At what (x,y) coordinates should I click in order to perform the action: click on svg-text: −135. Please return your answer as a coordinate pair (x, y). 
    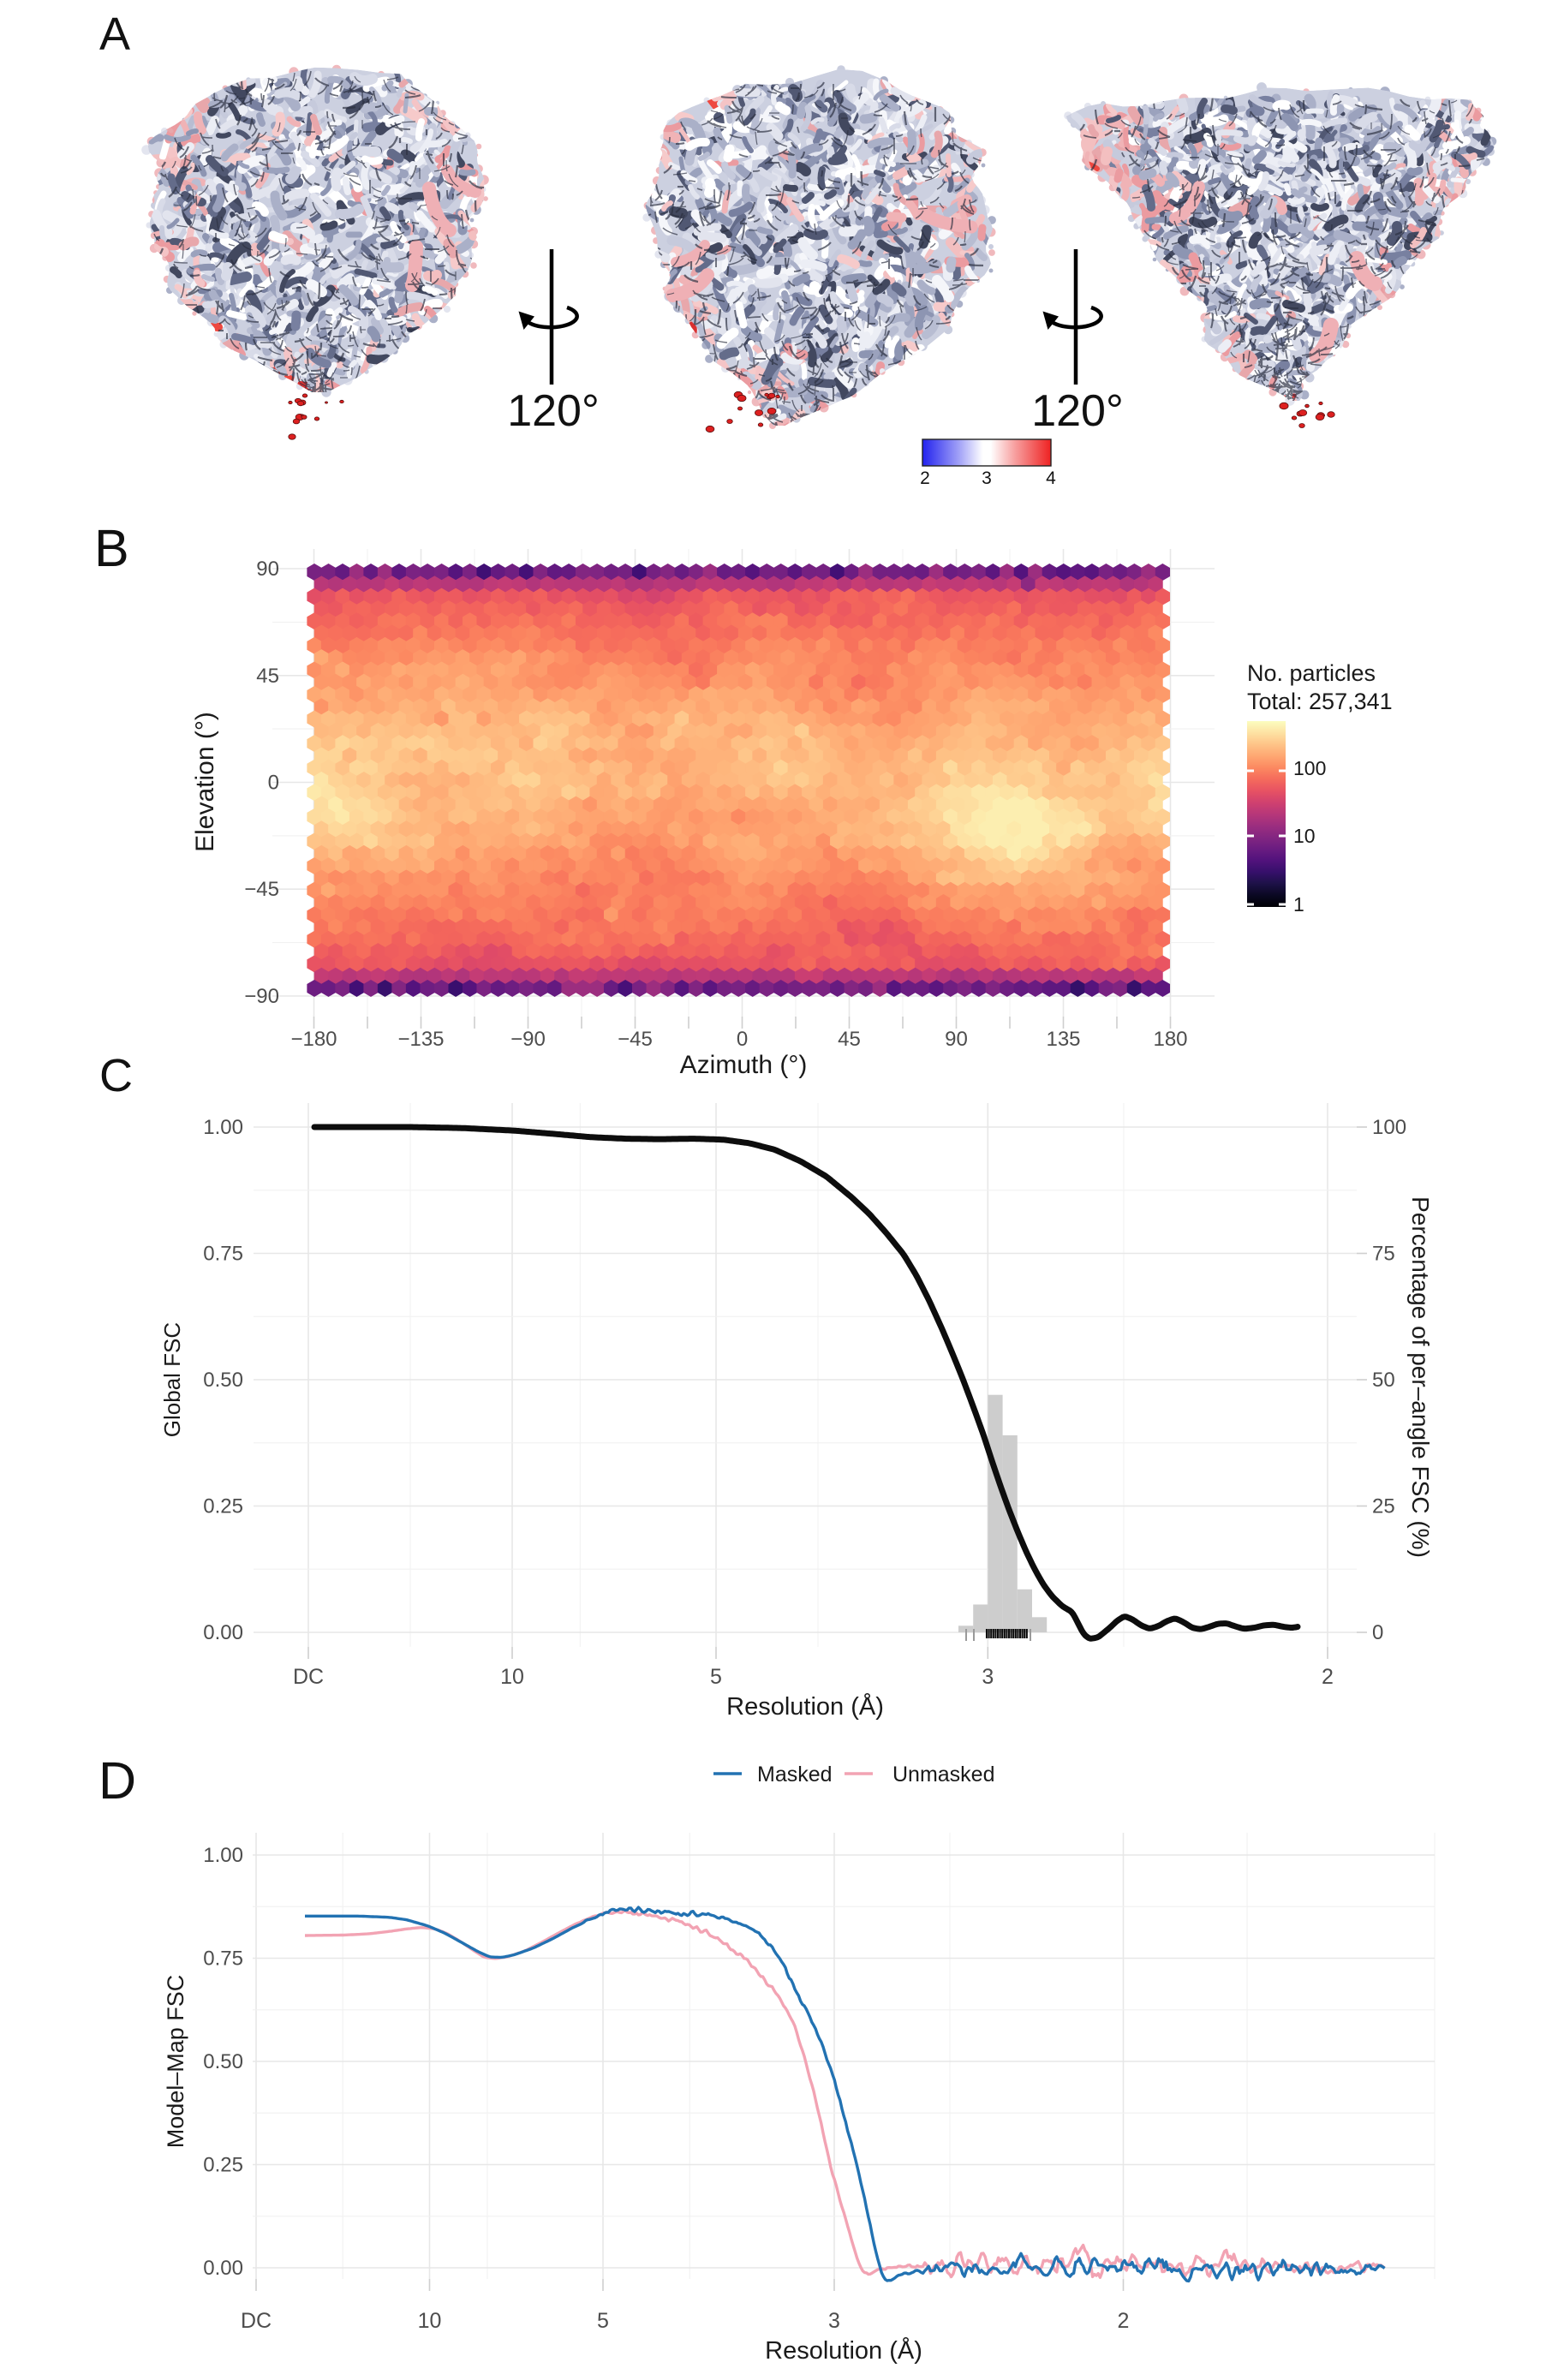
    Looking at the image, I should click on (420, 1039).